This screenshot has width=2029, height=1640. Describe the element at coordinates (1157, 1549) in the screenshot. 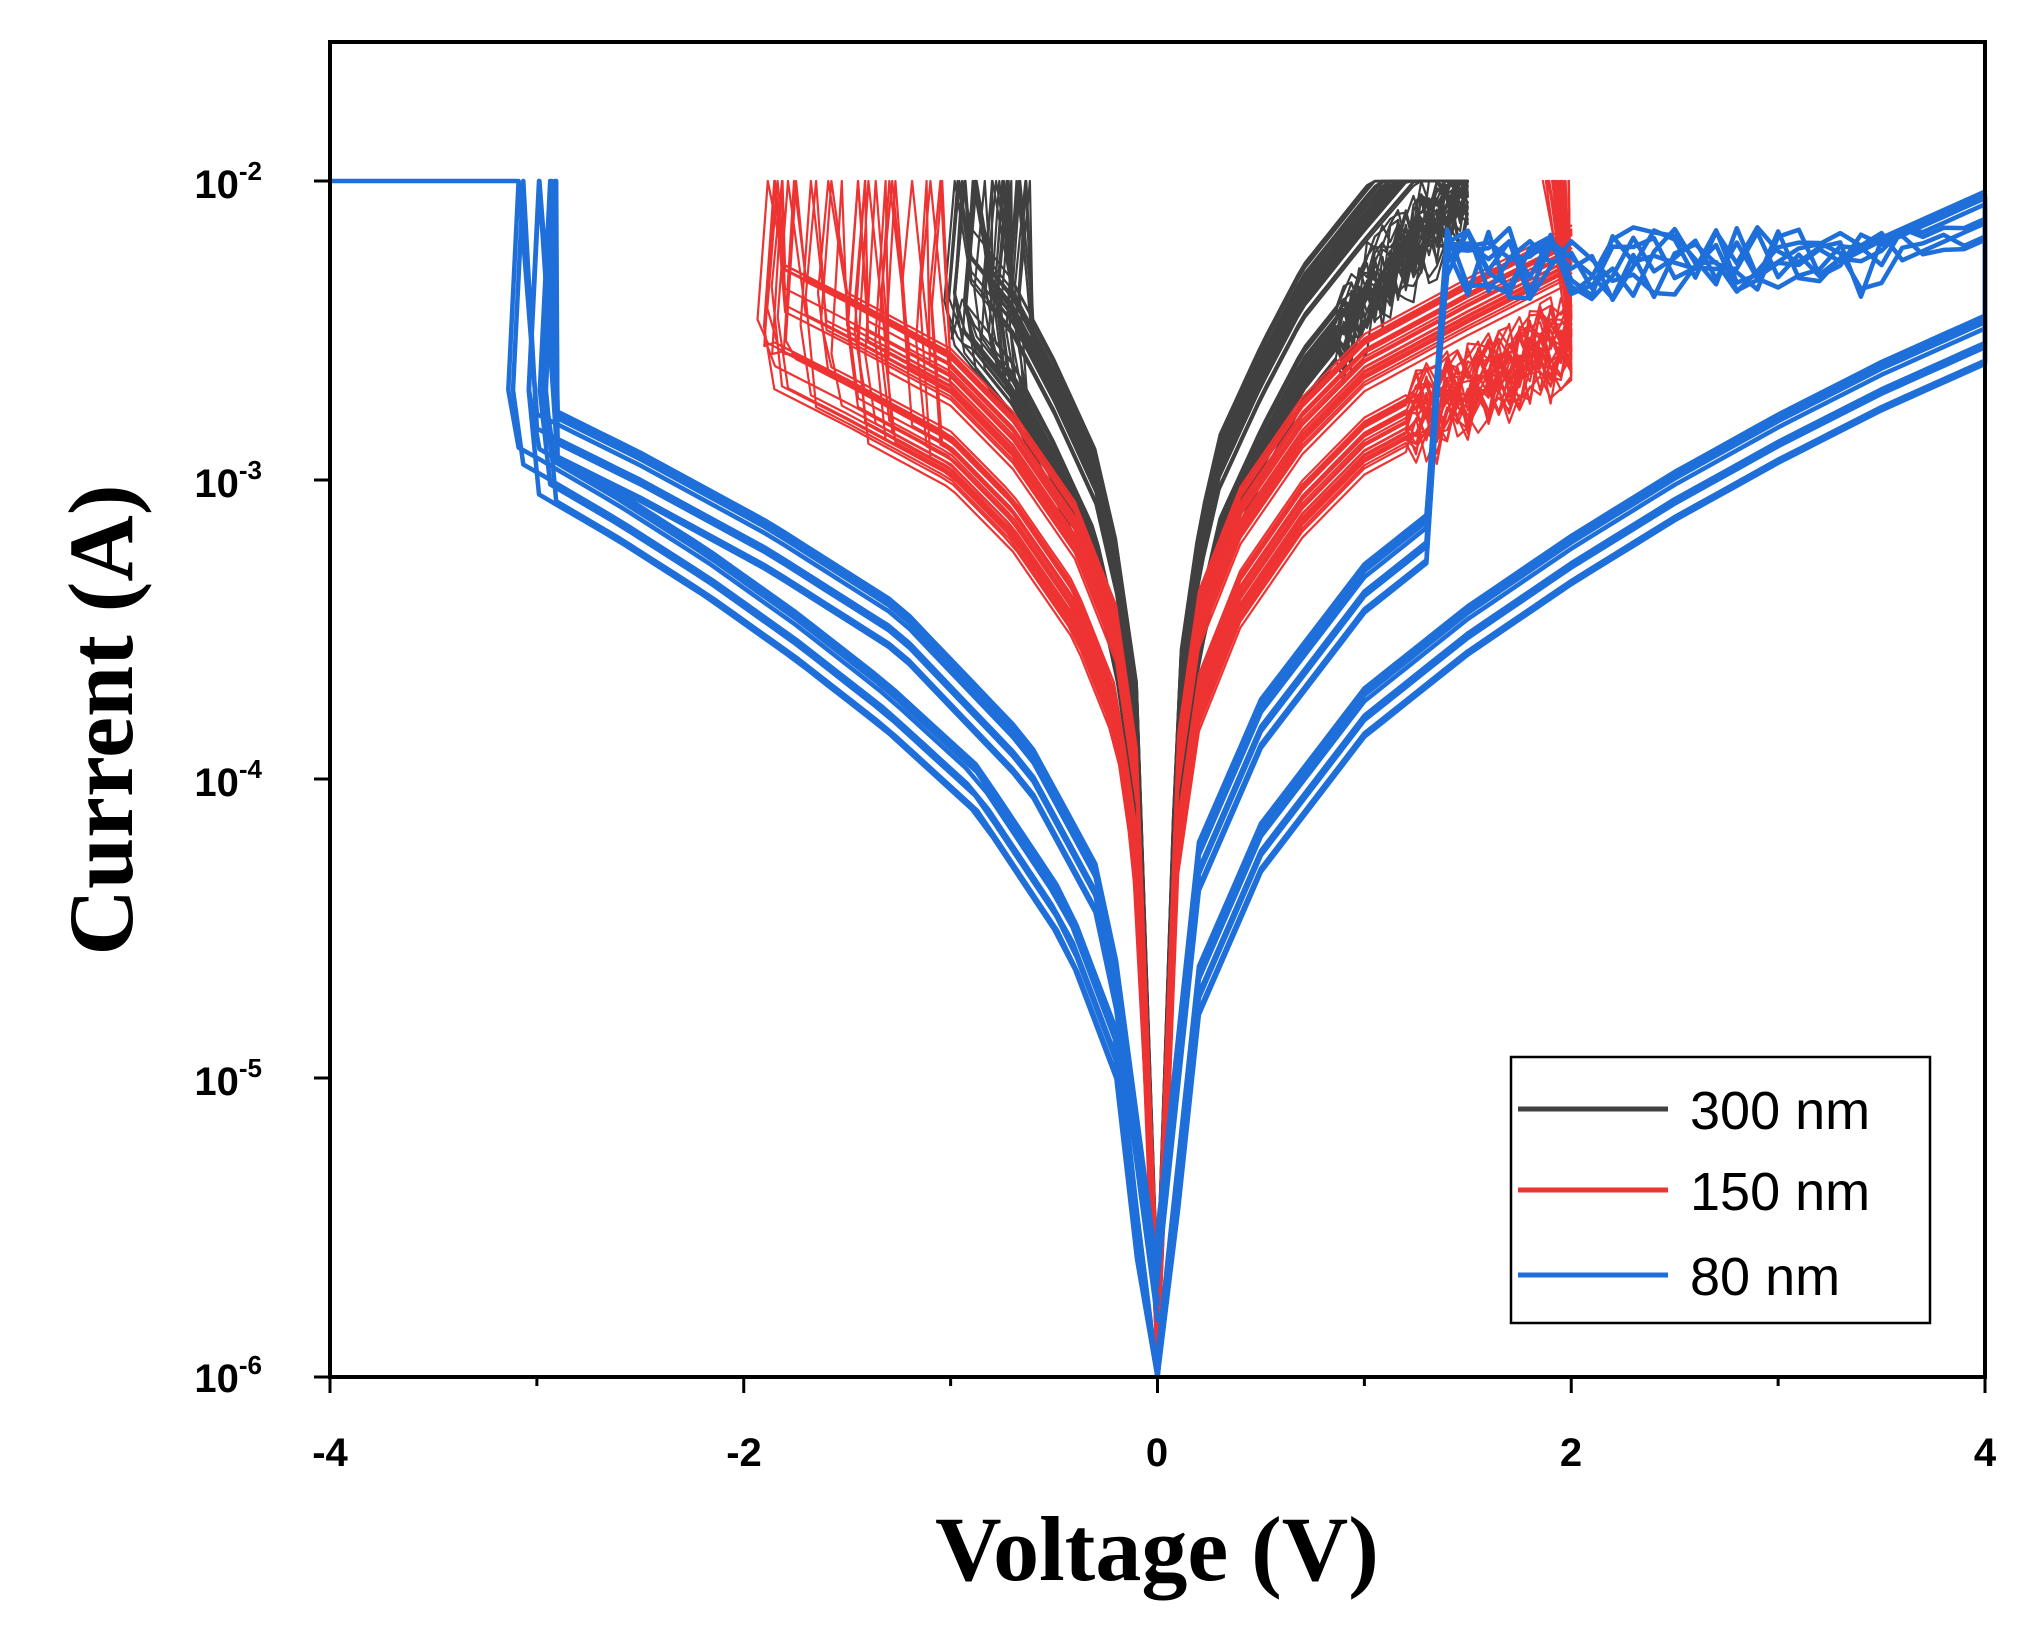

I see `x-axis-title: Voltage (V)` at that location.